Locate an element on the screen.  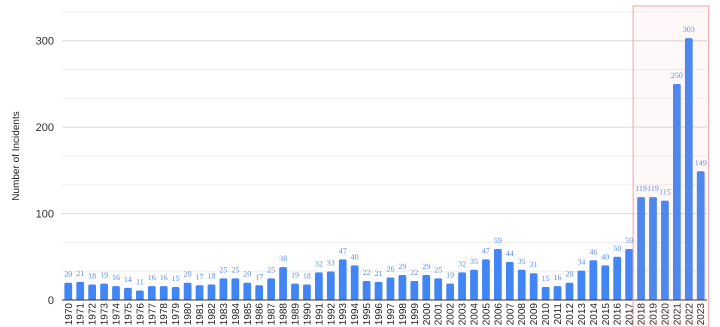
x-tick-label: 1985 is located at coordinates (248, 314).